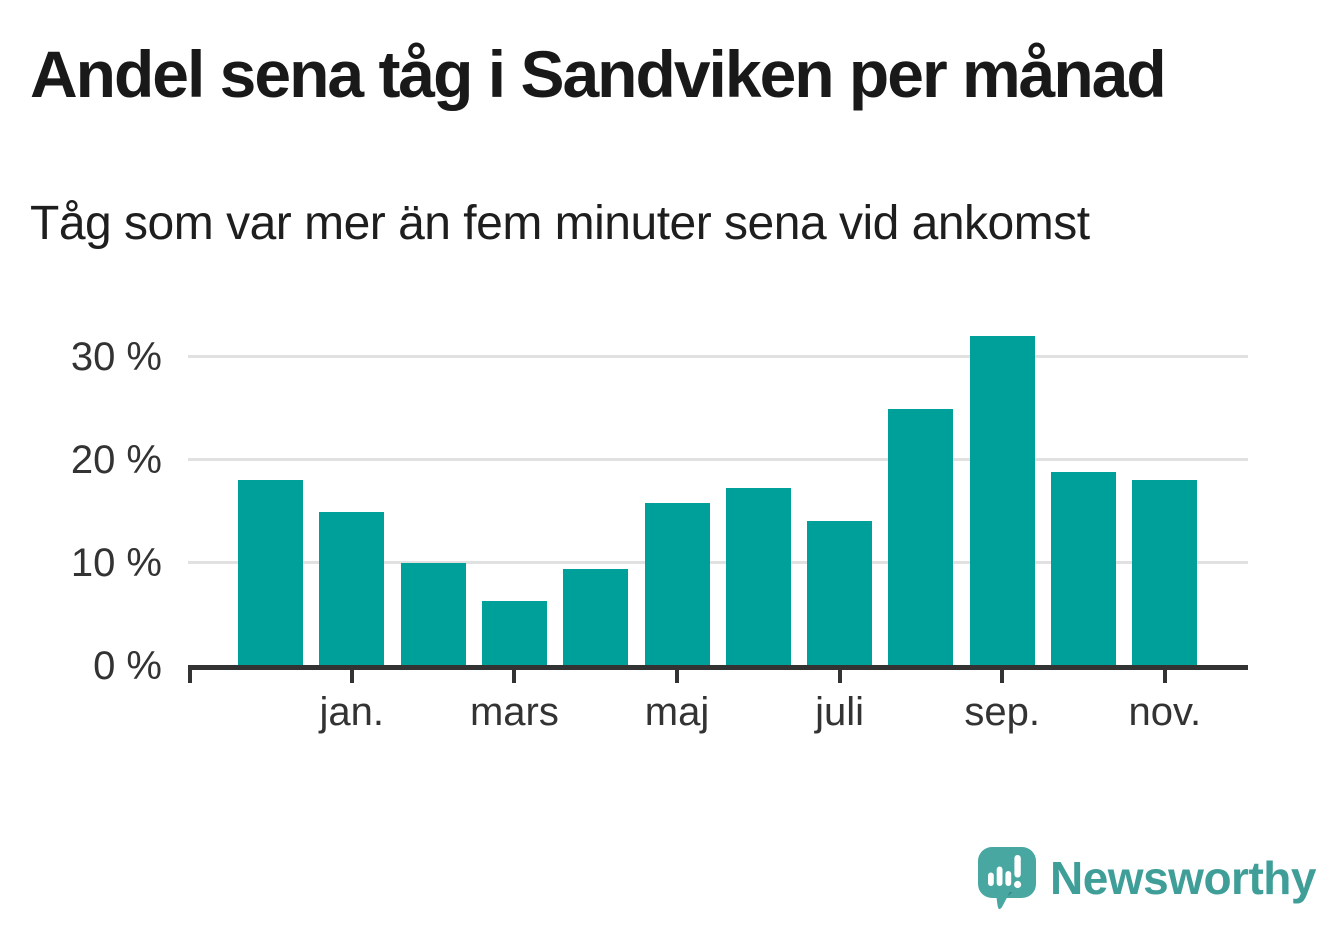 The image size is (1322, 939). I want to click on x-axis-label-sep: sep., so click(1002, 712).